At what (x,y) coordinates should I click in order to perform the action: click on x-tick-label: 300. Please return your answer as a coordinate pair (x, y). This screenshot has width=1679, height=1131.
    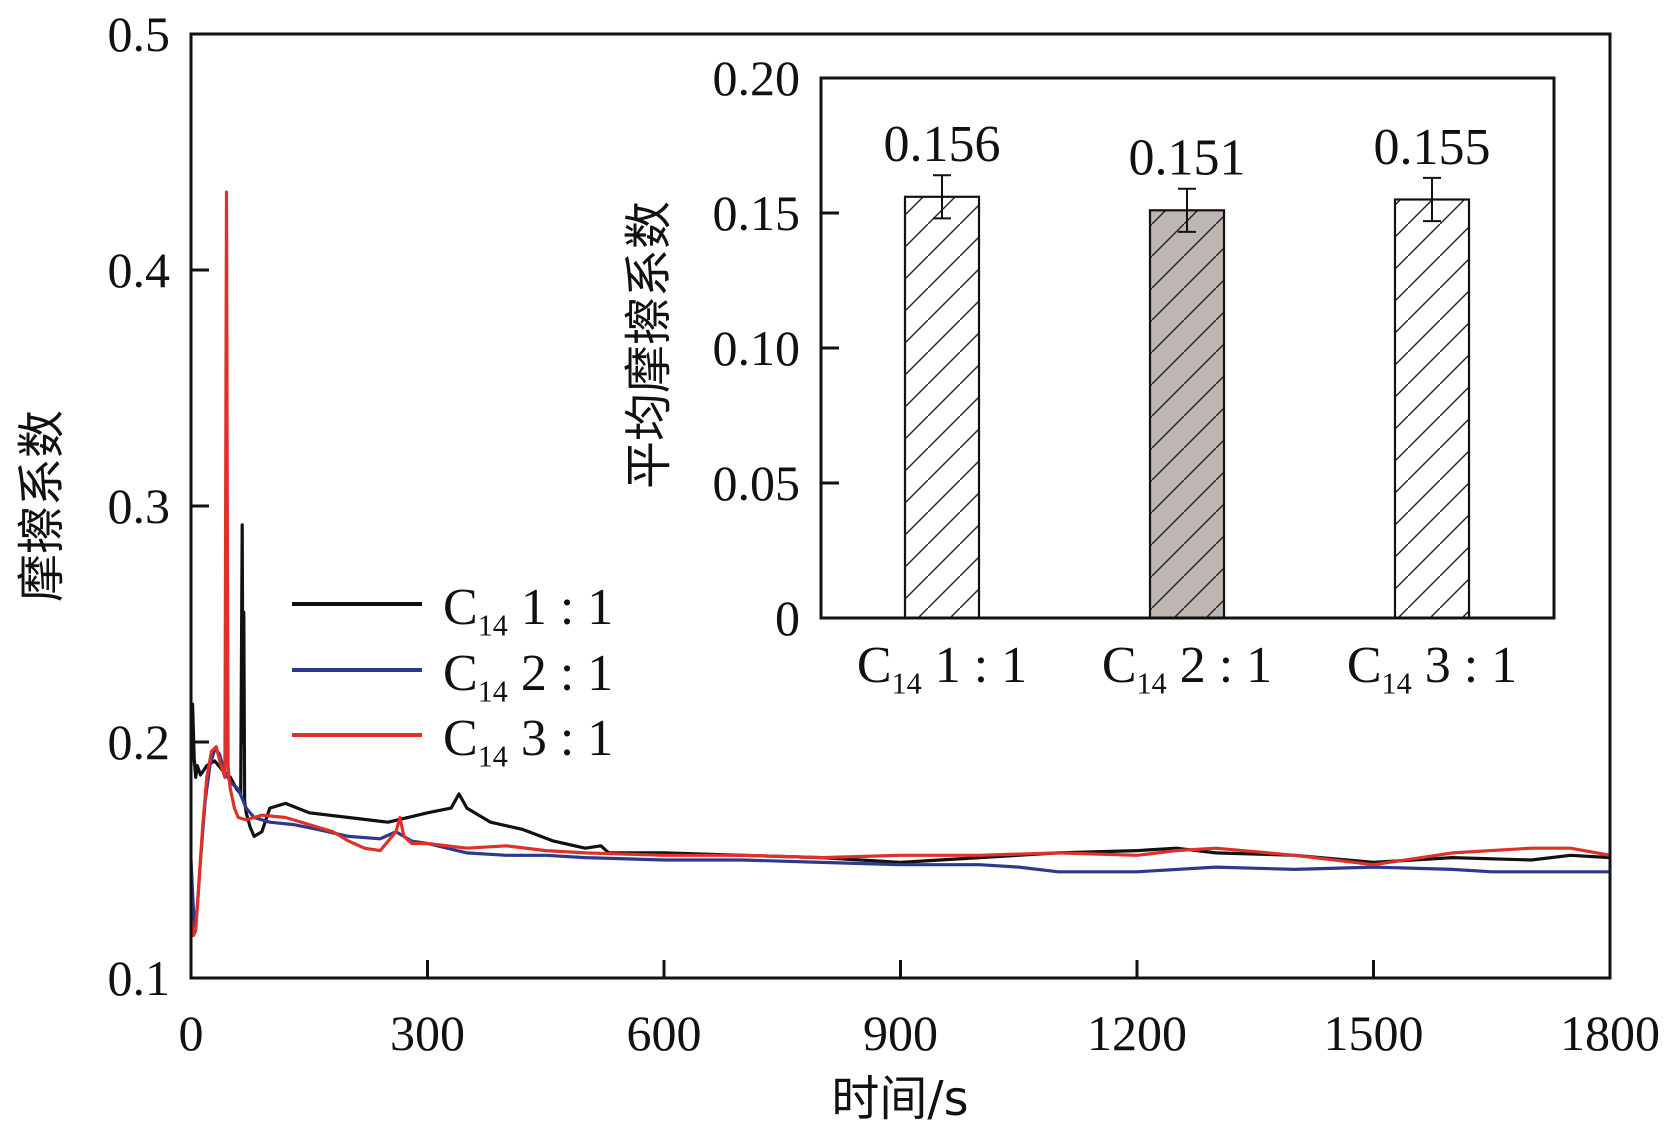
    Looking at the image, I should click on (427, 1033).